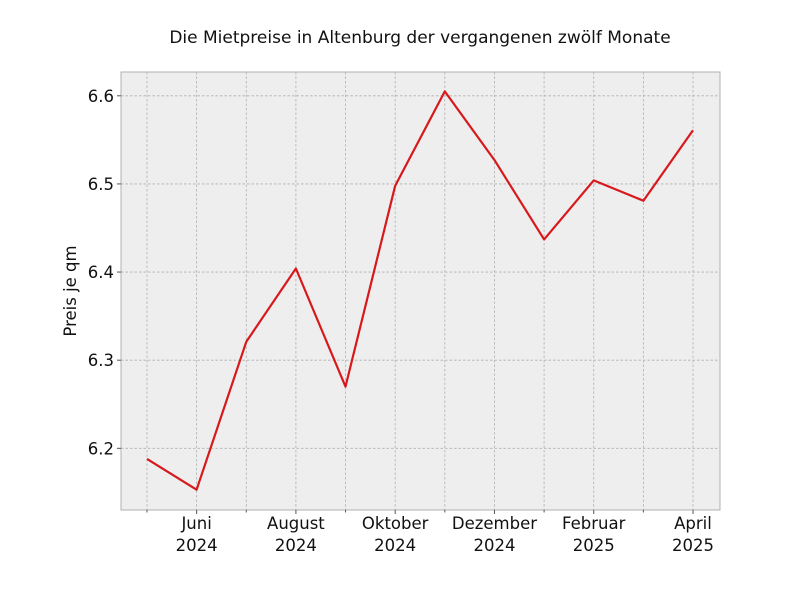 The height and width of the screenshot is (600, 800). Describe the element at coordinates (494, 523) in the screenshot. I see `x-tick-label-month: Dezember` at that location.